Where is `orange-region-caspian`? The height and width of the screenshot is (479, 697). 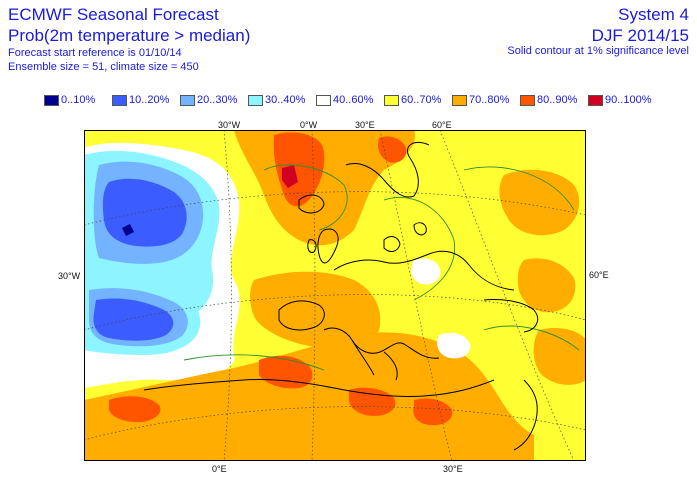
orange-region-caspian is located at coordinates (546, 285).